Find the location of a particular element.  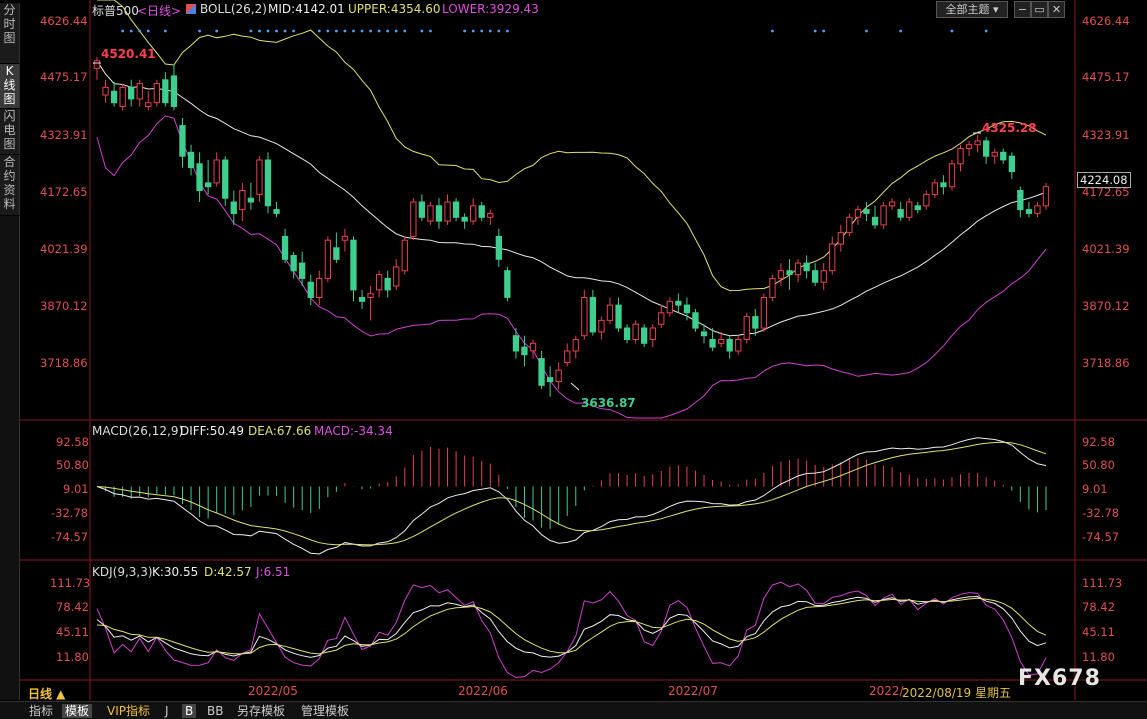

kdj-tick-right-4: 11.80 is located at coordinates (1098, 657).